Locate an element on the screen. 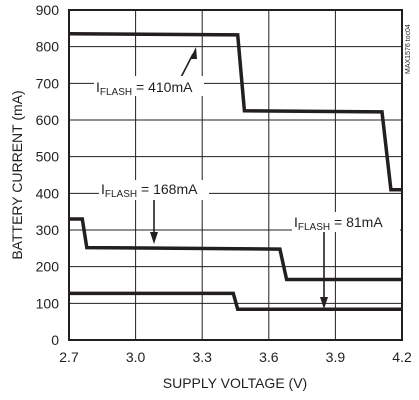 The height and width of the screenshot is (400, 419). annotation-168ma-bg is located at coordinates (154, 190).